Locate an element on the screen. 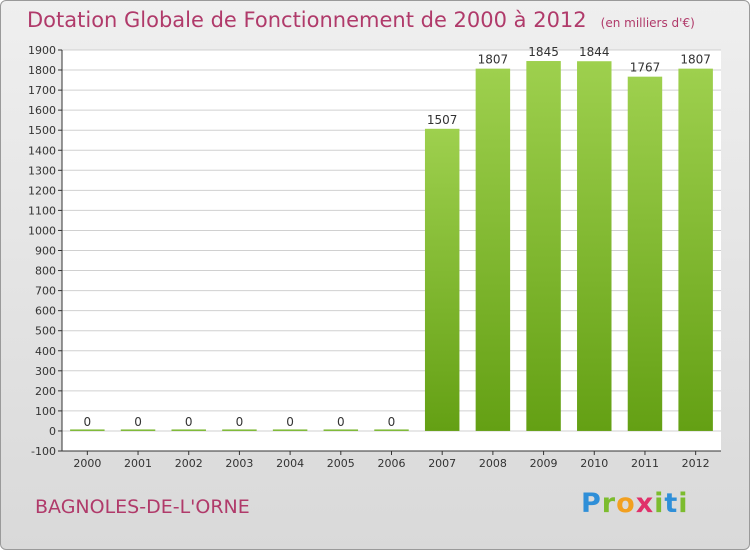 The height and width of the screenshot is (550, 750). y-tick-label: 1300 is located at coordinates (42, 170).